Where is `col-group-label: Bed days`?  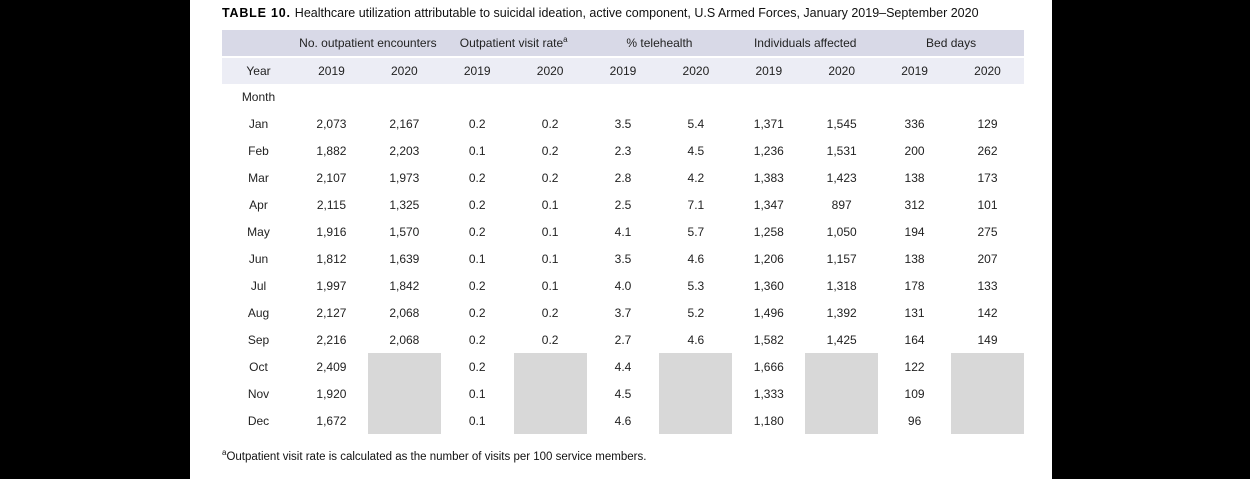 col-group-label: Bed days is located at coordinates (951, 43).